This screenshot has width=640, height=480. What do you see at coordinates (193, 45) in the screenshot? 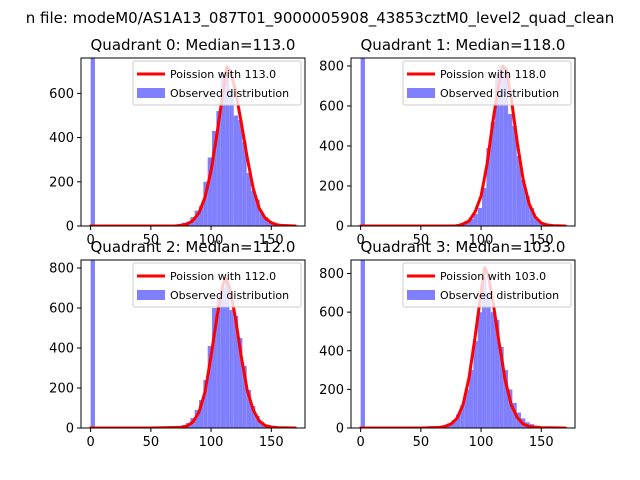
I see `subplot-title: Quadrant 0: Median=113.0` at bounding box center [193, 45].